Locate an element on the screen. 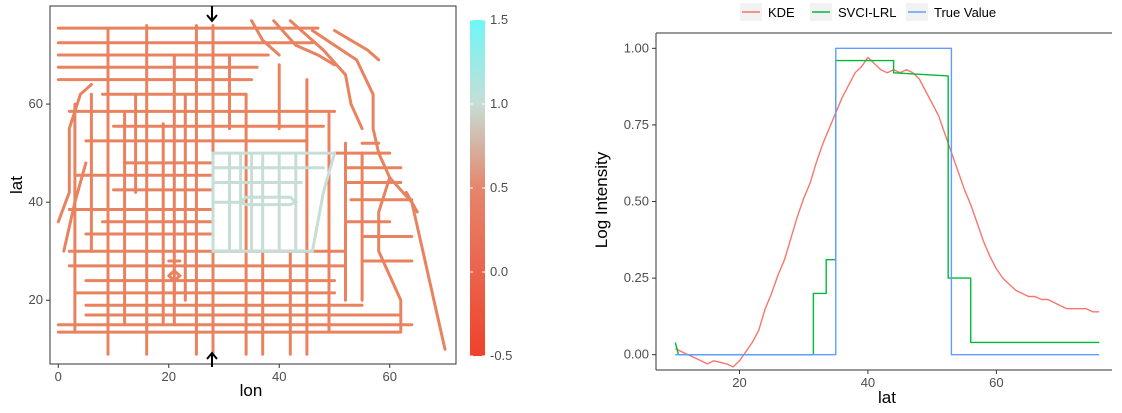  line-xlabel: lat is located at coordinates (887, 397).